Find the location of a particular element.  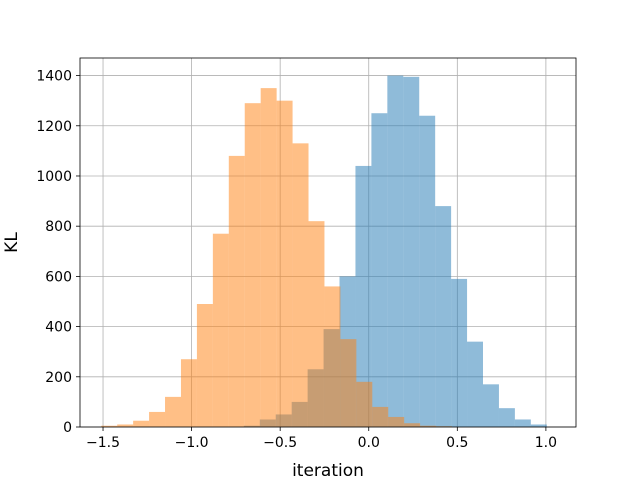

y-tick-label: 1400 is located at coordinates (54, 77).